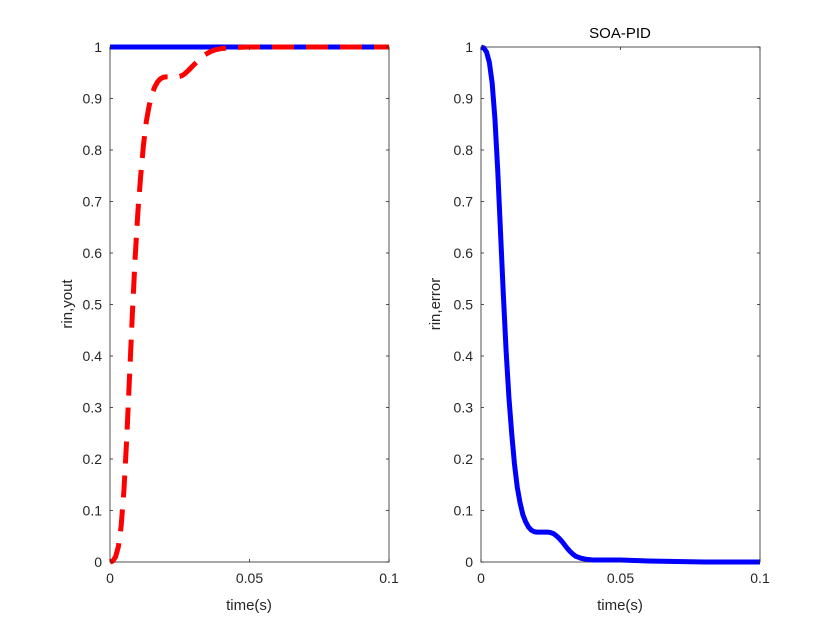 The width and height of the screenshot is (840, 630). I want to click on x-axis-label-left: time(s), so click(249, 605).